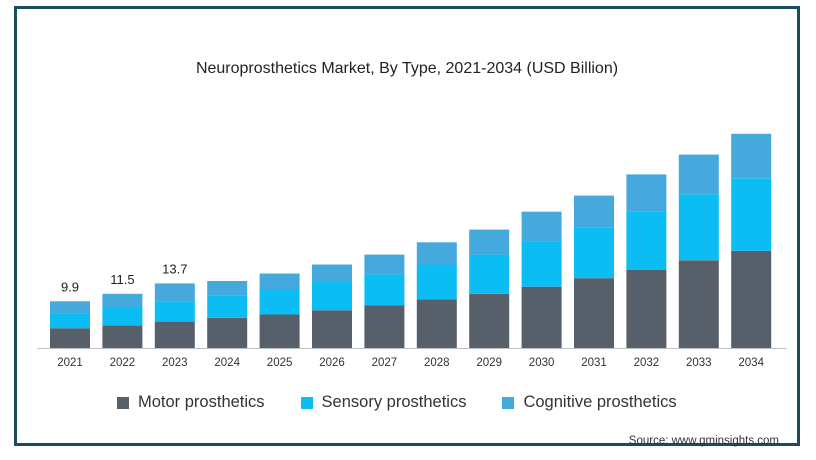 This screenshot has height=460, width=816. I want to click on data-label-2023: 13.7, so click(174, 268).